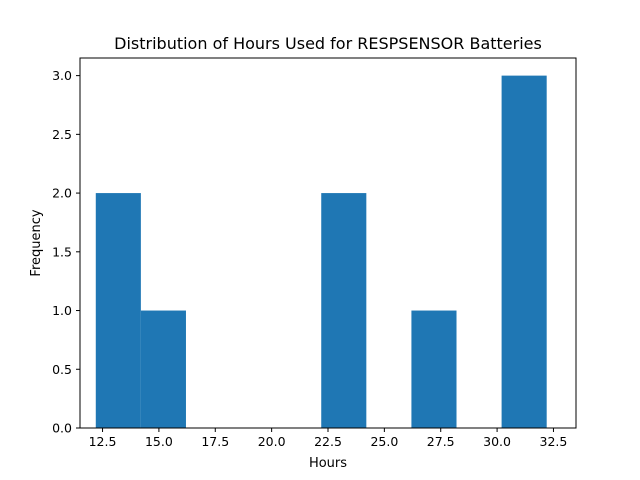  I want to click on y-tick-label-4: 2.0, so click(62, 193).